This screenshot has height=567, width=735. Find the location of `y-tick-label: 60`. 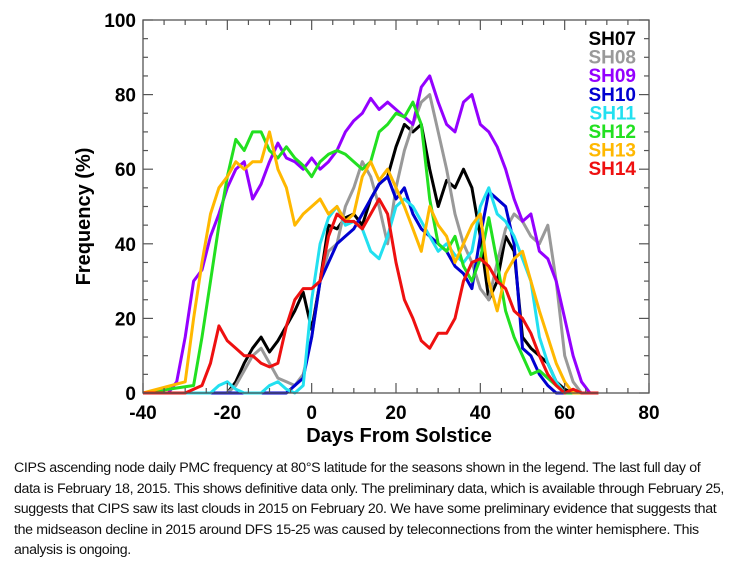

y-tick-label: 60 is located at coordinates (125, 170).